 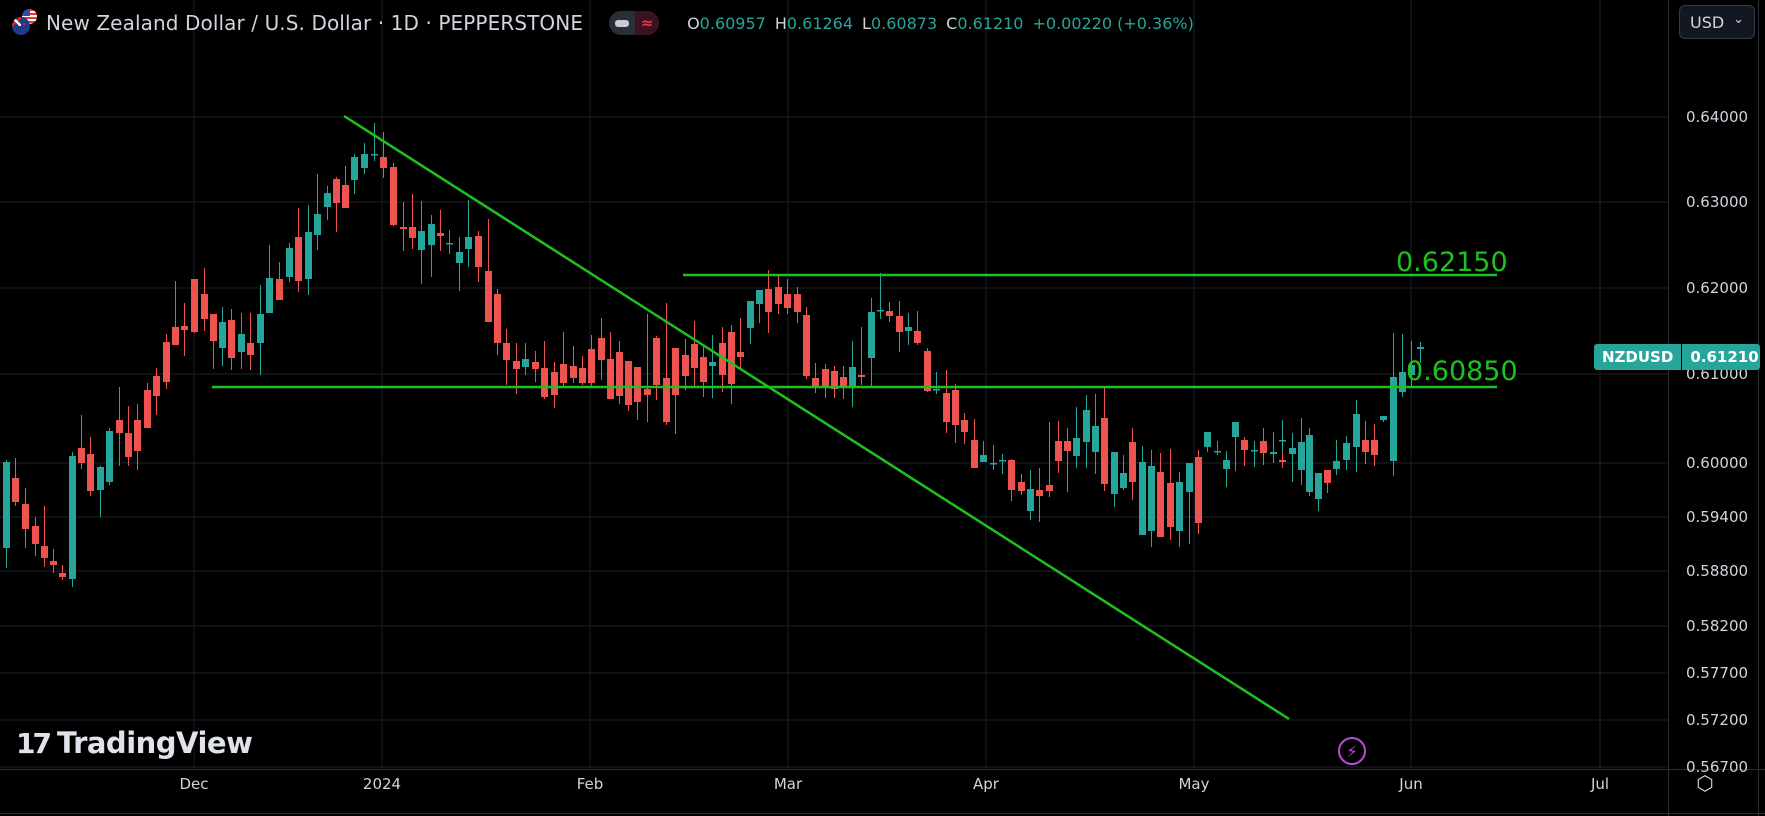 What do you see at coordinates (1707, 22) in the screenshot?
I see `currency-label: USD` at bounding box center [1707, 22].